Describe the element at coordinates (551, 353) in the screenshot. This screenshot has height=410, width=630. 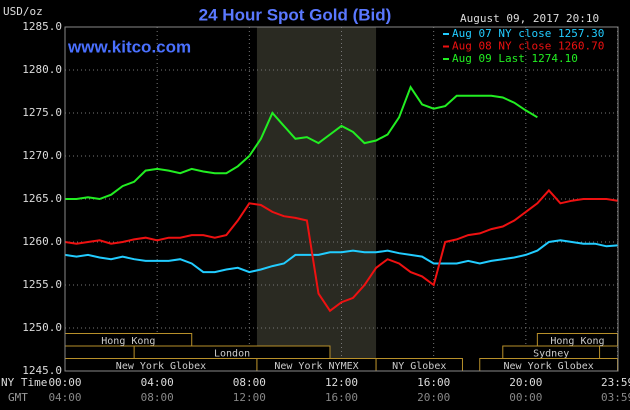
I see `session-label: Sydney` at that location.